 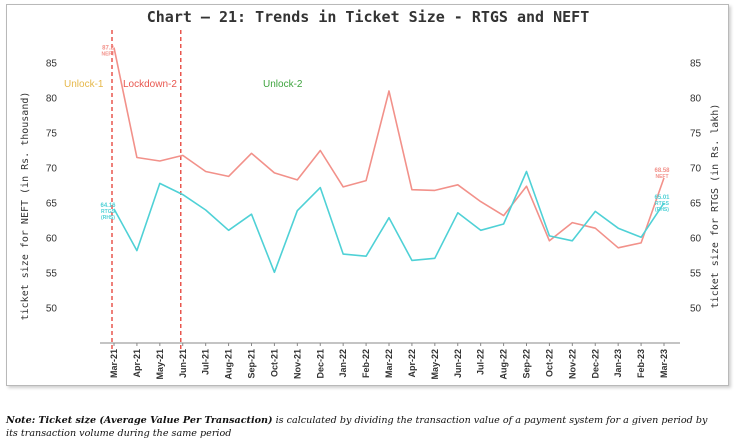 What do you see at coordinates (52, 309) in the screenshot?
I see `y-tick-left-50: 50` at bounding box center [52, 309].